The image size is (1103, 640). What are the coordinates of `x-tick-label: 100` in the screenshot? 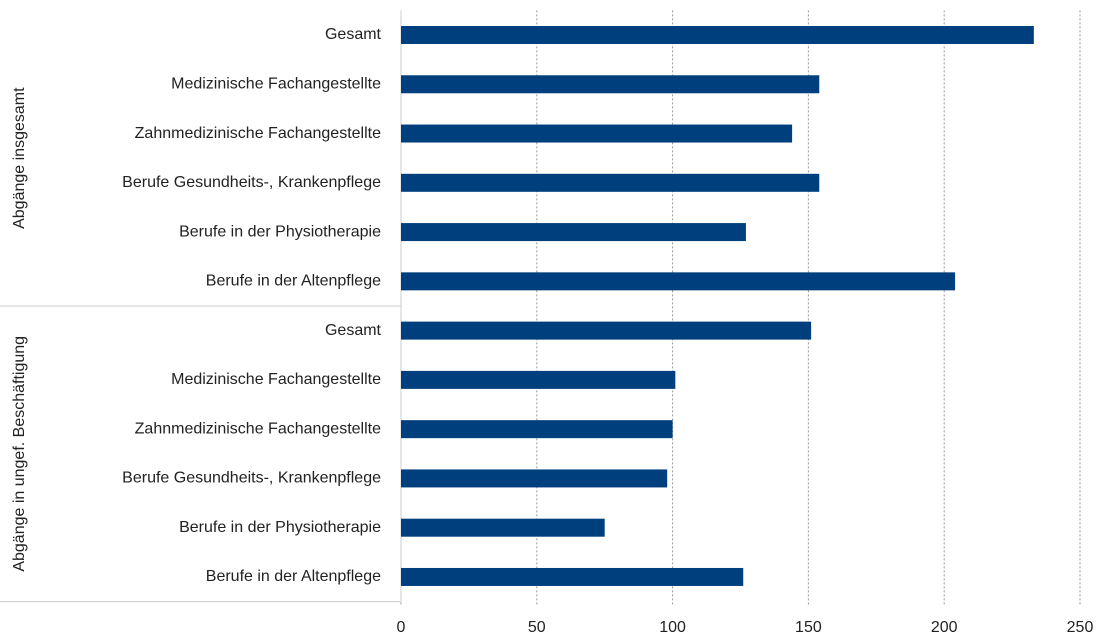 It's located at (672, 627).